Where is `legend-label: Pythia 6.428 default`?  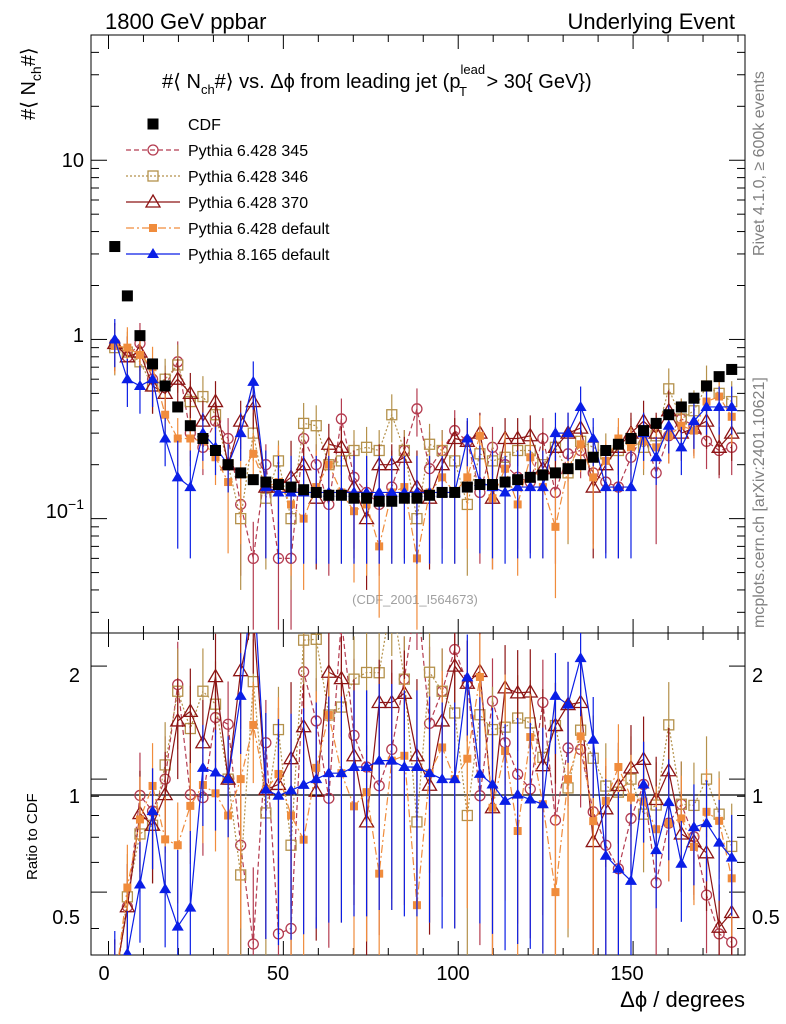 legend-label: Pythia 6.428 default is located at coordinates (259, 229).